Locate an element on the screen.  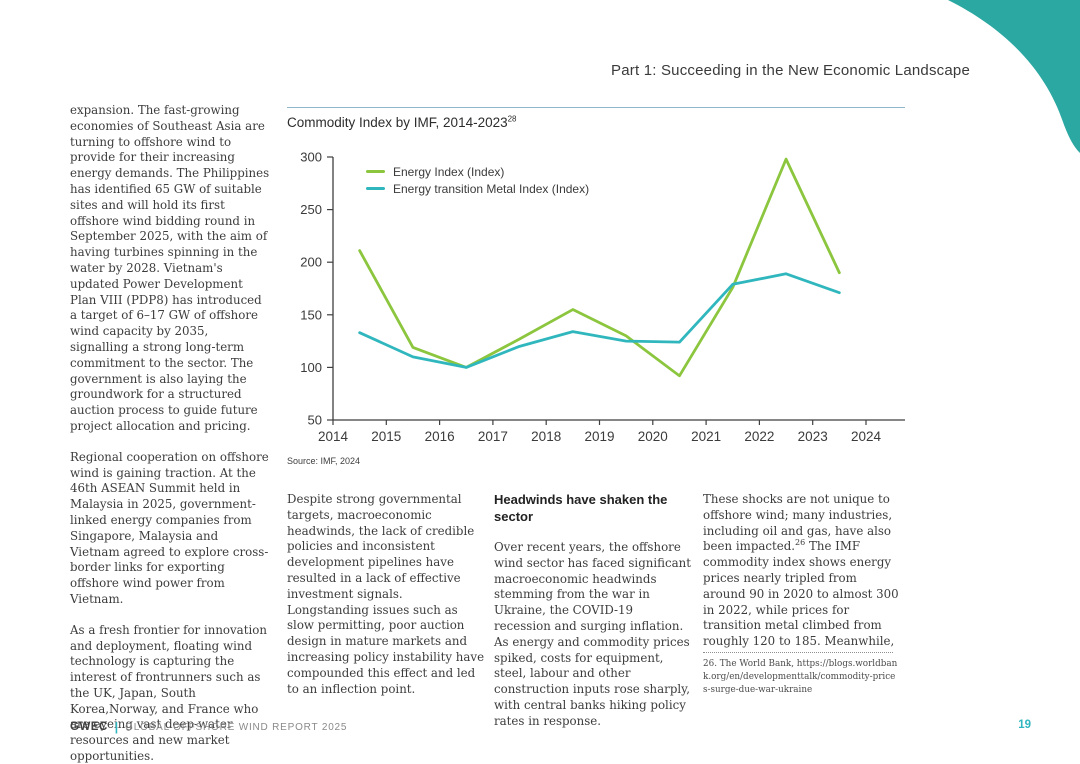
legend-item-metal: Energy transition Metal Index (Index) is located at coordinates (477, 188).